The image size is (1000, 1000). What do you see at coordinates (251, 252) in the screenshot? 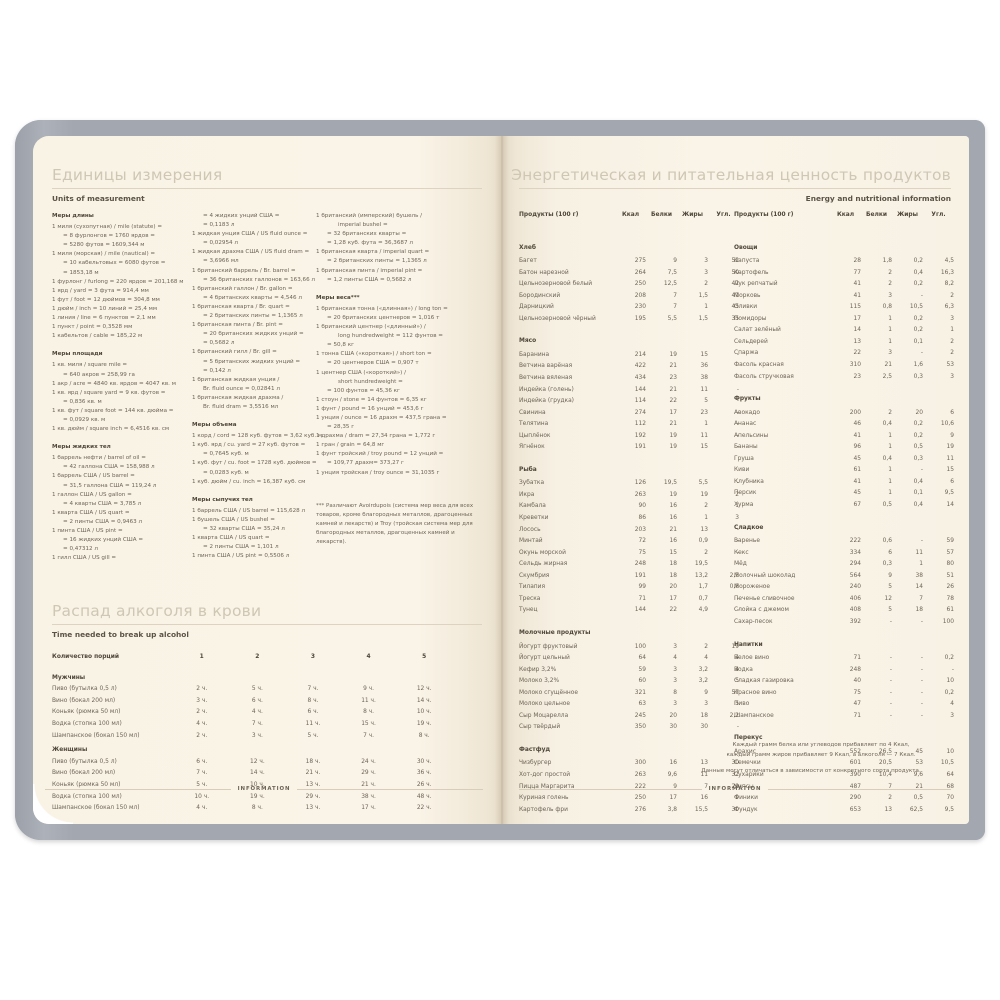
I see `units-line: 1 жидкая драхма США / US fluid dram =` at bounding box center [251, 252].